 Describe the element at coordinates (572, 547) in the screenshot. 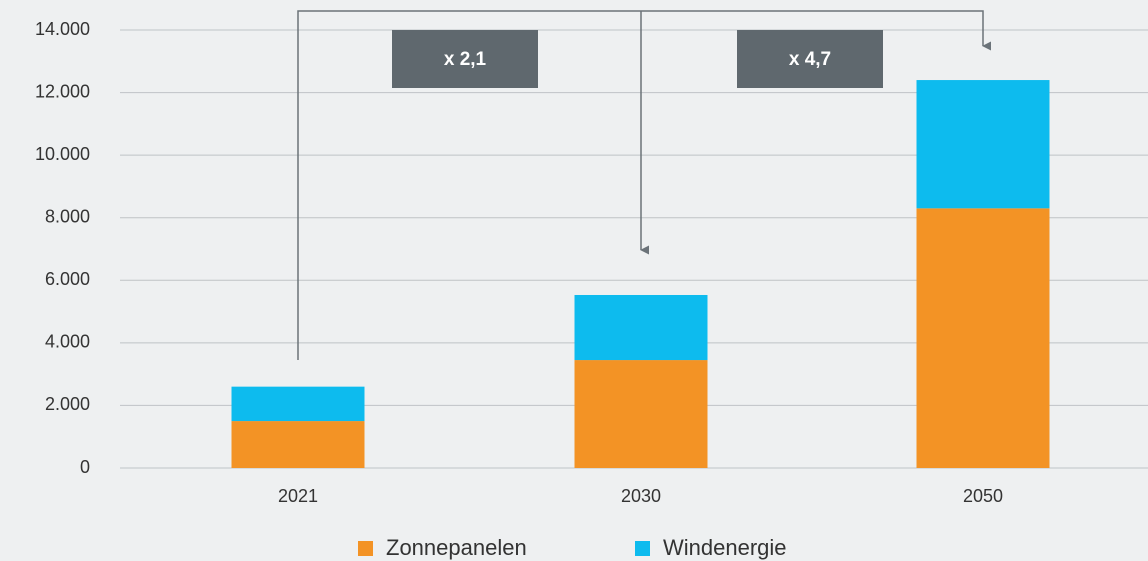

I see `legend: Zonnepanelen Windenergie` at that location.